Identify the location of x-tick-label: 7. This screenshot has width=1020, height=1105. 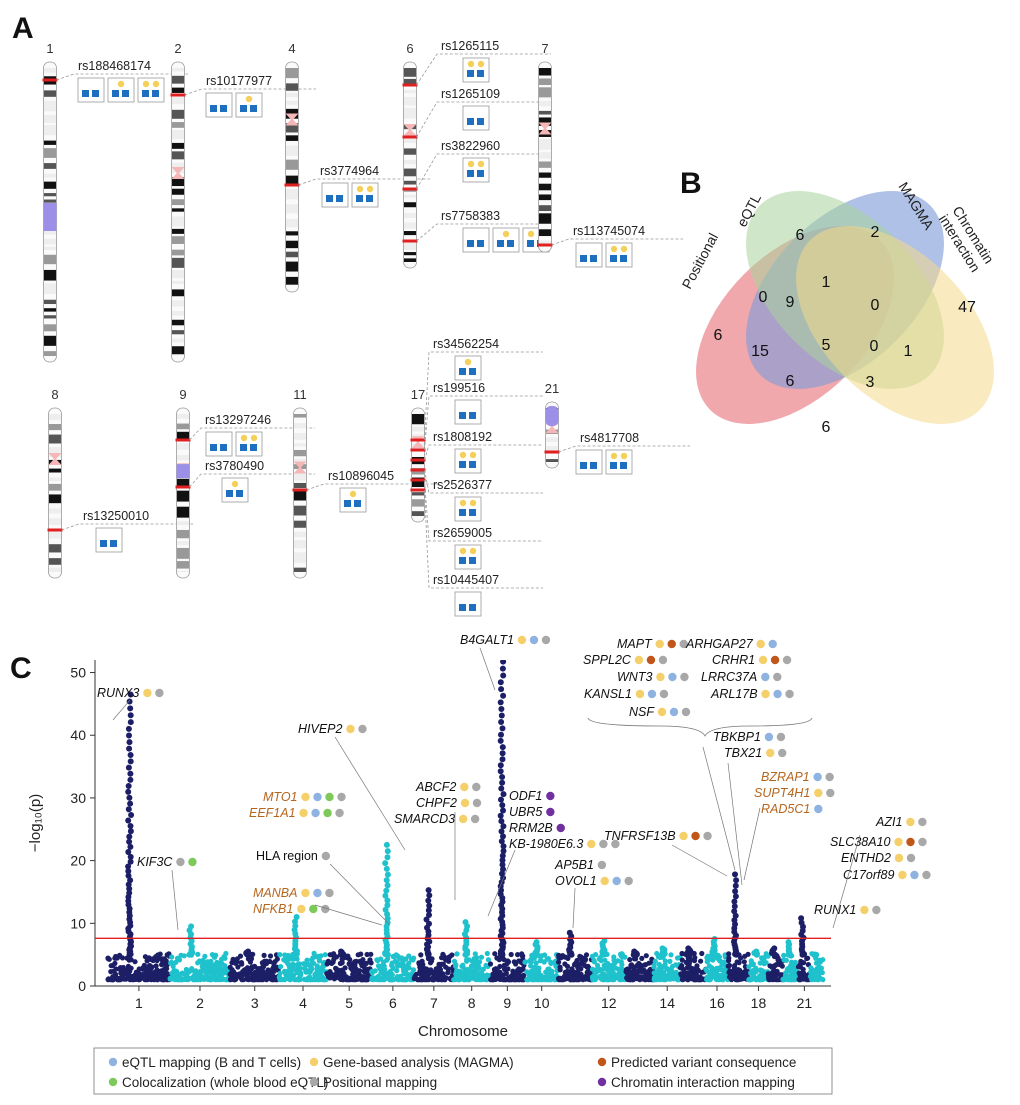
(434, 1003).